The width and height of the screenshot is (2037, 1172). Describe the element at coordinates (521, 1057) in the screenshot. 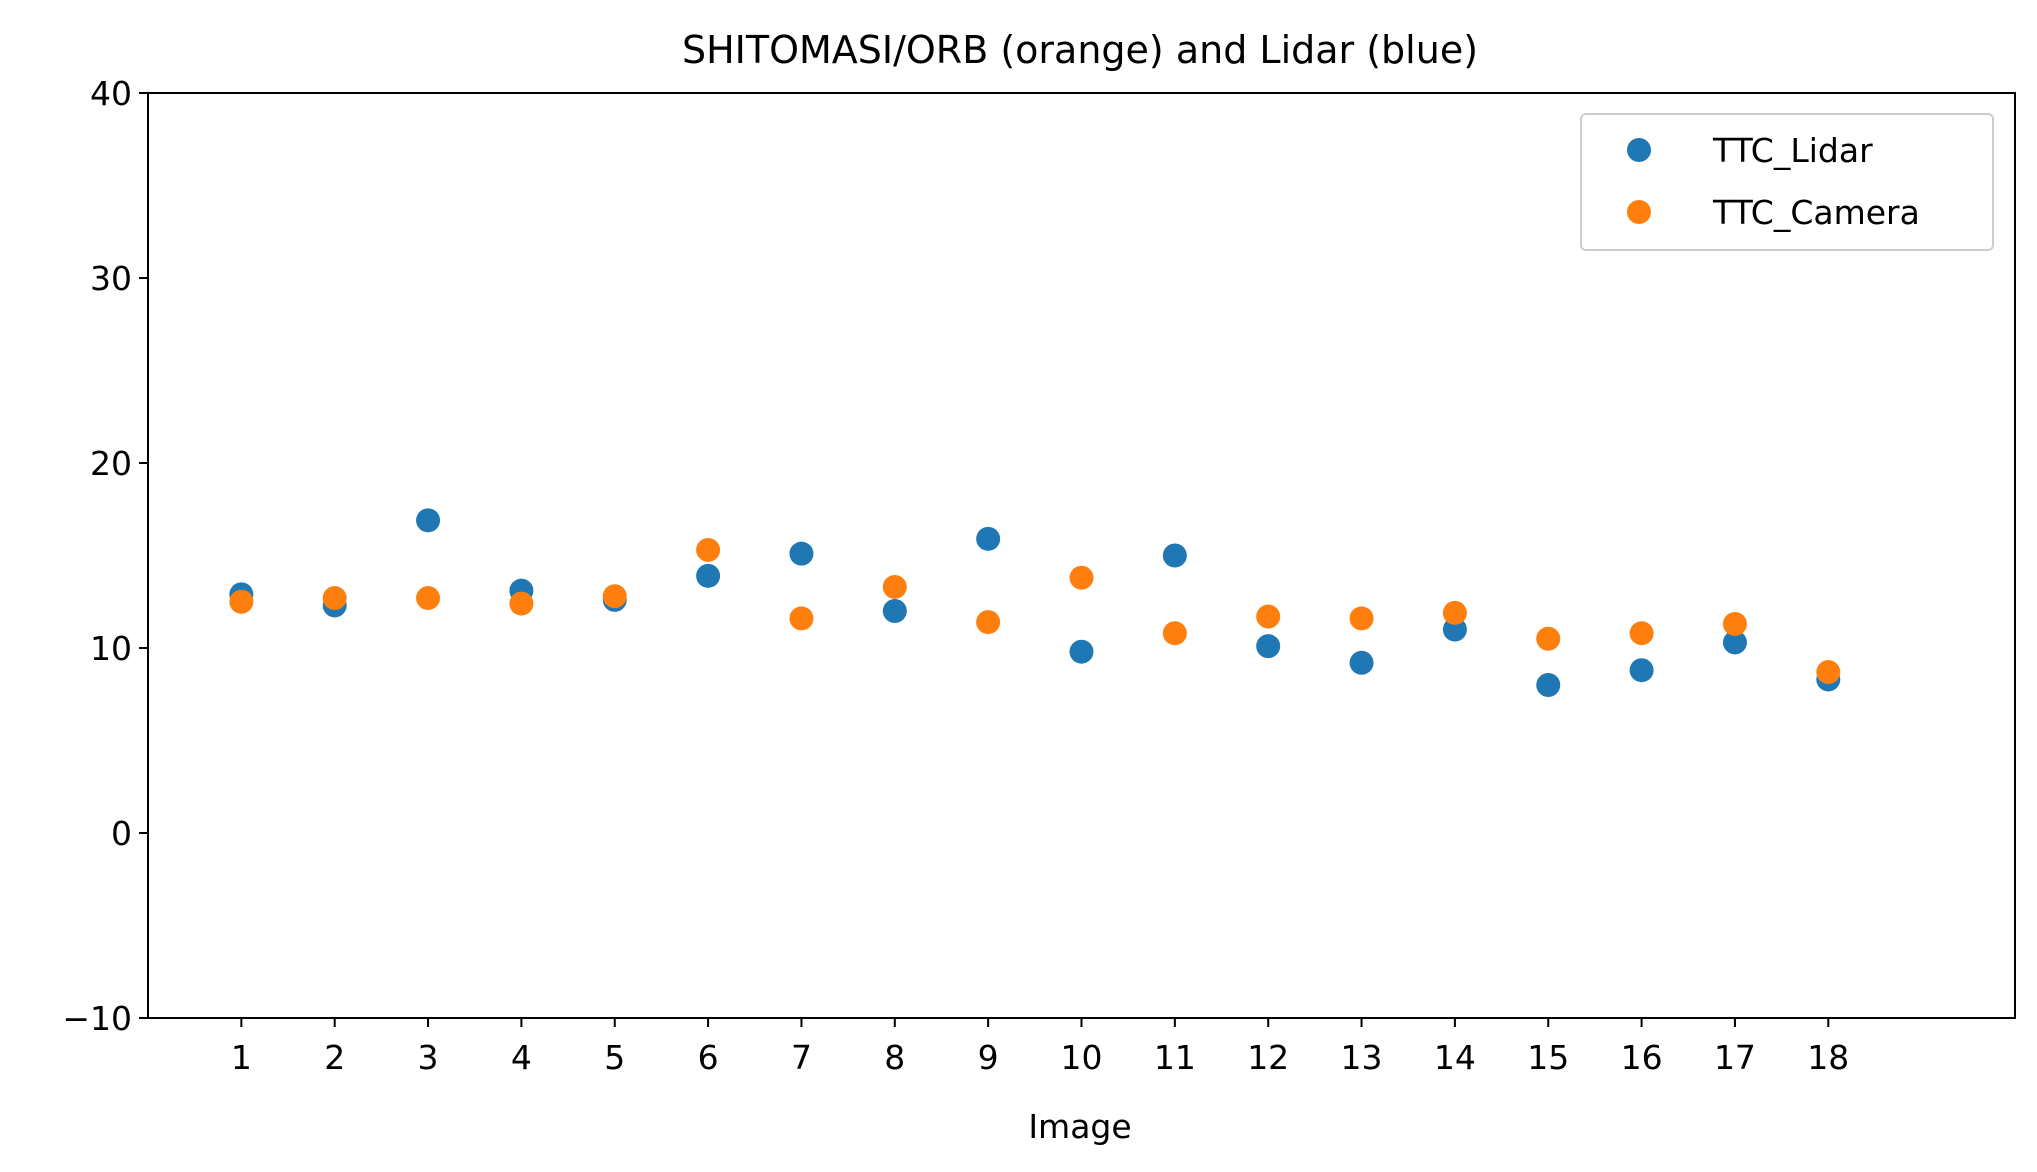

I see `x-tick-label: 4` at that location.